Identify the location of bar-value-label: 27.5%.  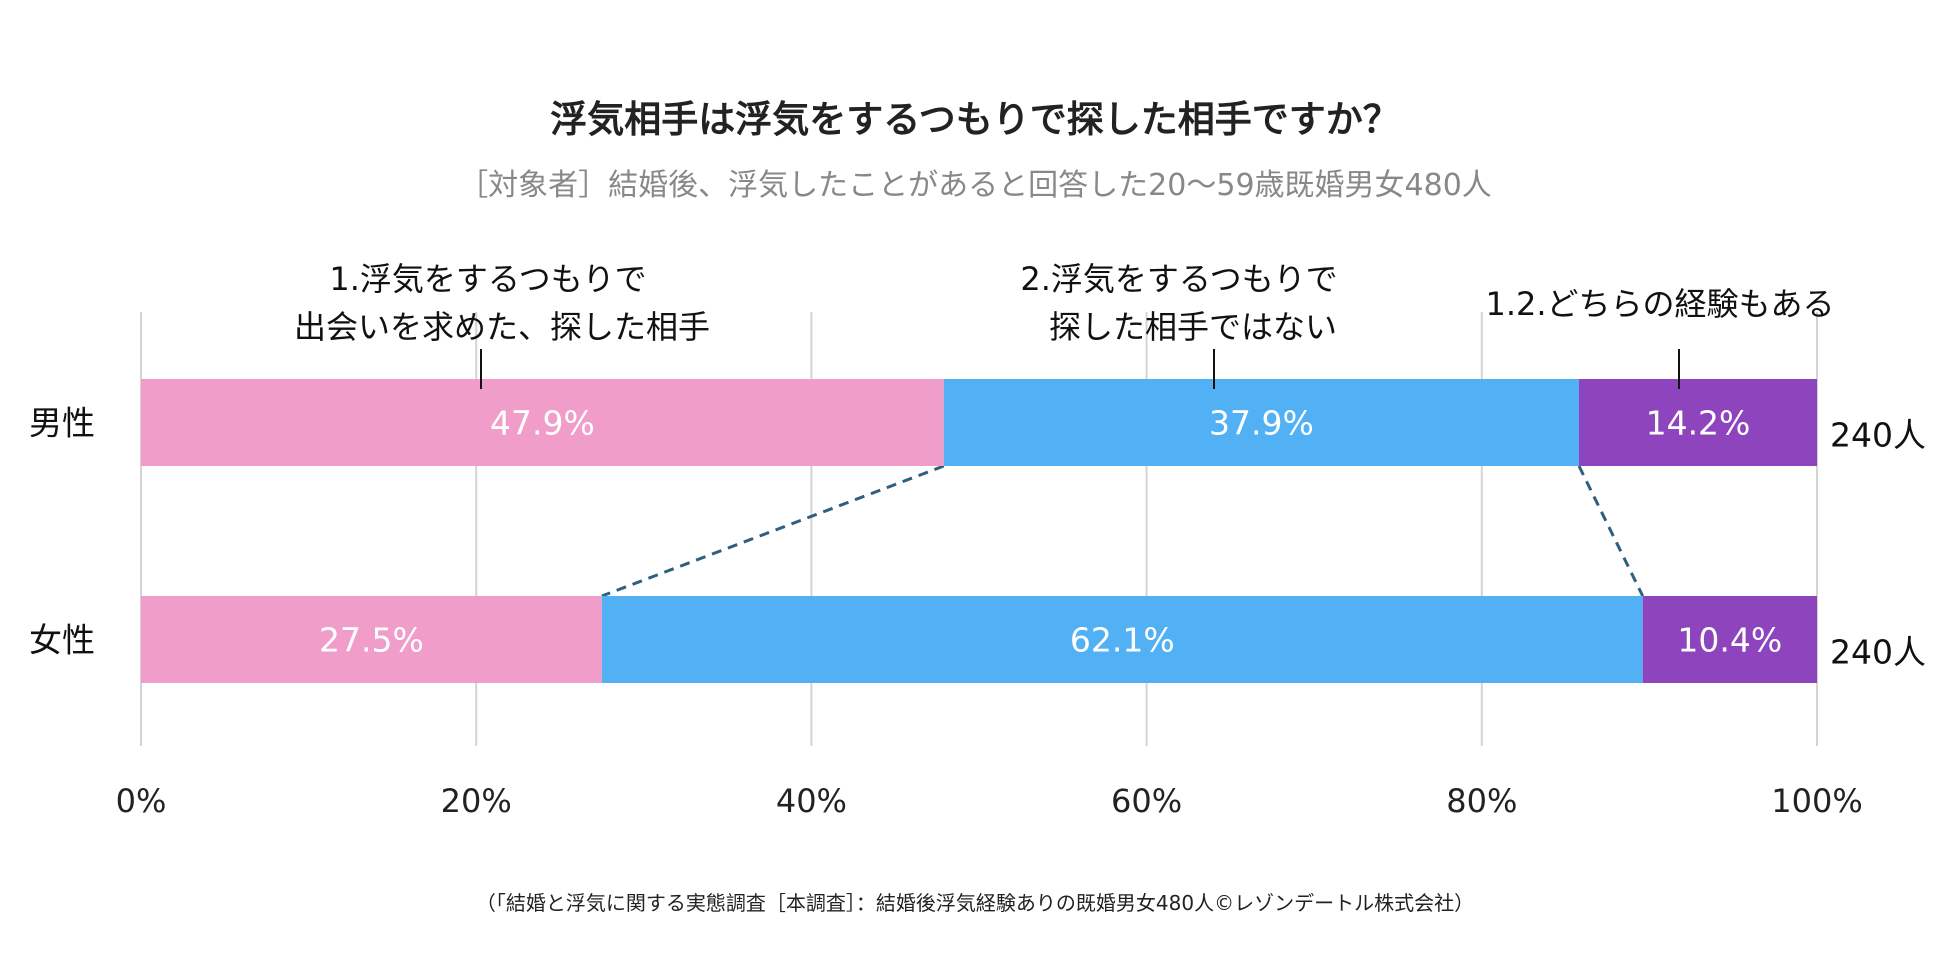
(371, 640).